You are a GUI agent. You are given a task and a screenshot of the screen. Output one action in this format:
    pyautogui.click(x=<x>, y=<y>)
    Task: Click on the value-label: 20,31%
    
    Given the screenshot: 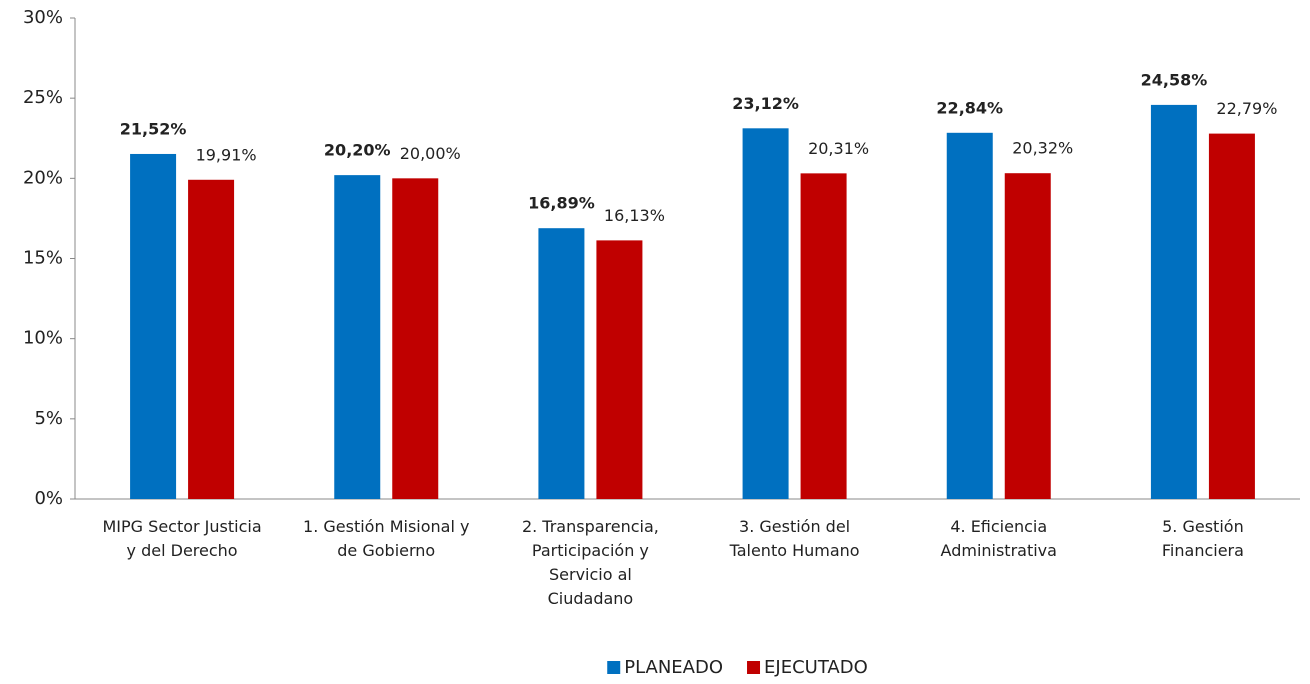 What is the action you would take?
    pyautogui.click(x=838, y=148)
    